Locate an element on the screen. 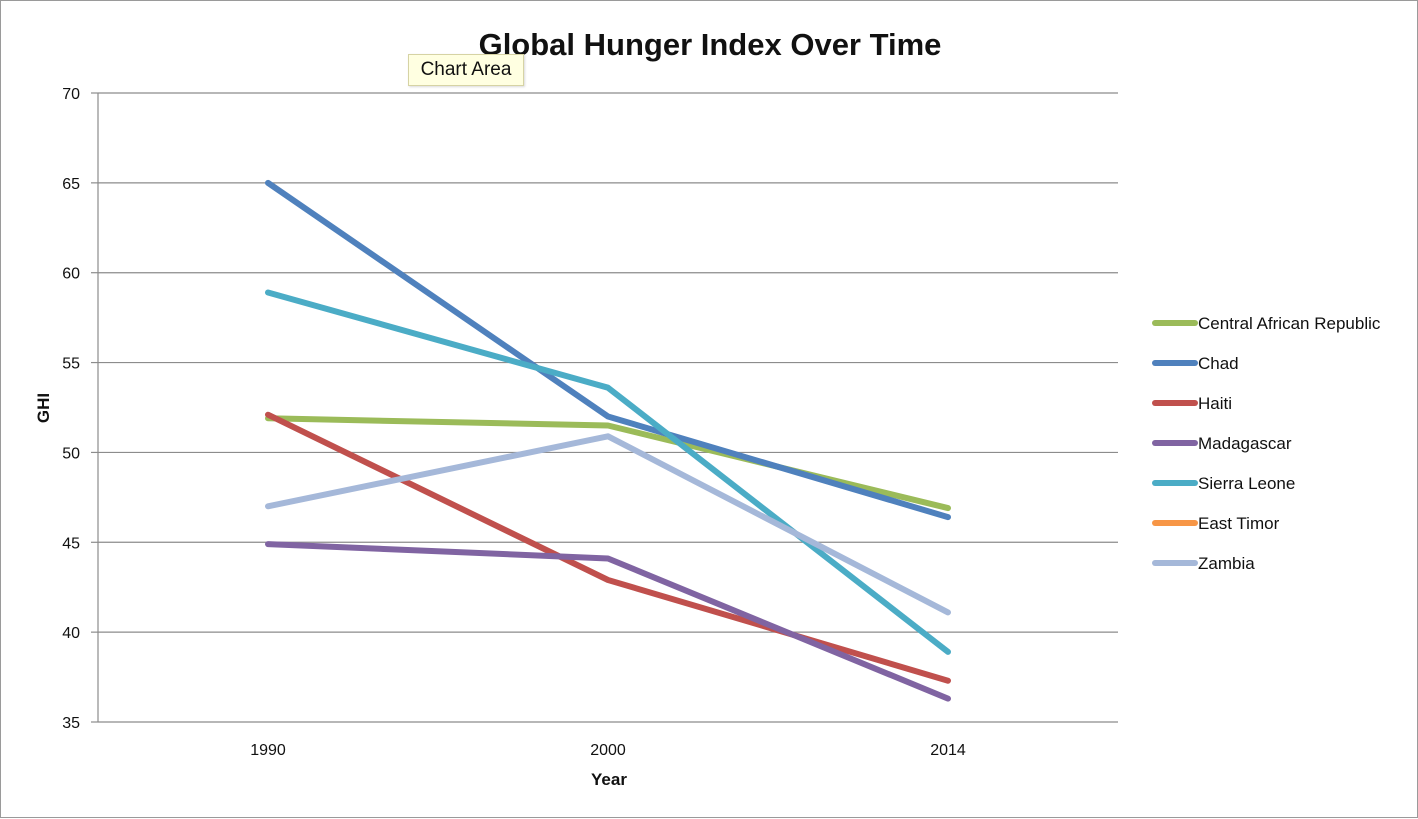 The width and height of the screenshot is (1418, 819). legend-label-haiti: Haiti is located at coordinates (1215, 403).